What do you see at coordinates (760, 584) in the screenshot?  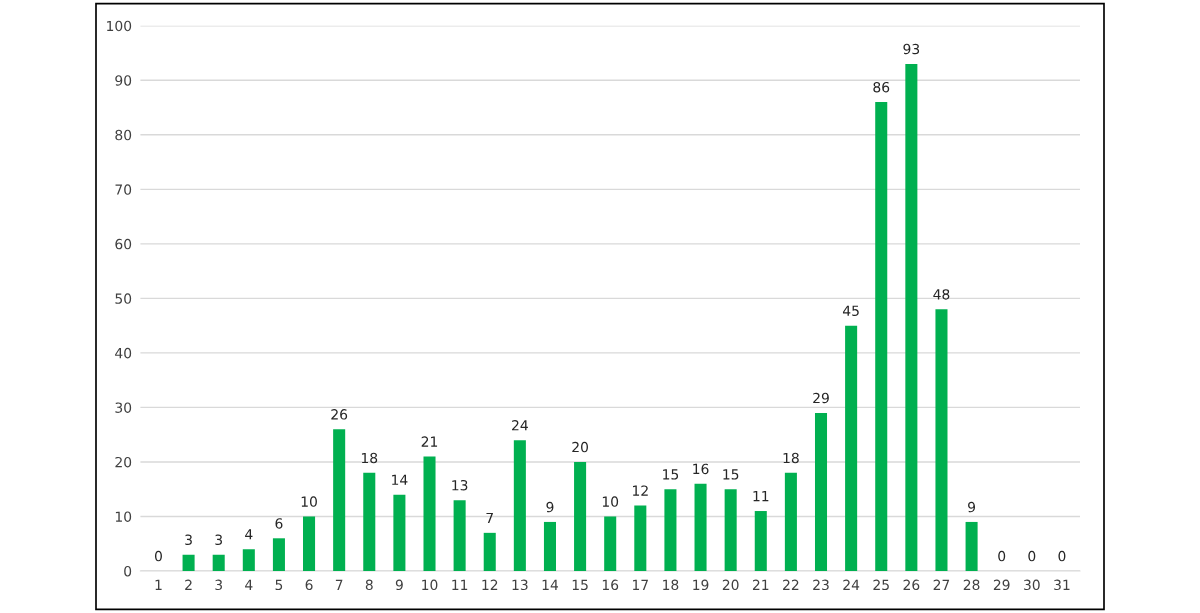 I see `x-tick-label: 21` at bounding box center [760, 584].